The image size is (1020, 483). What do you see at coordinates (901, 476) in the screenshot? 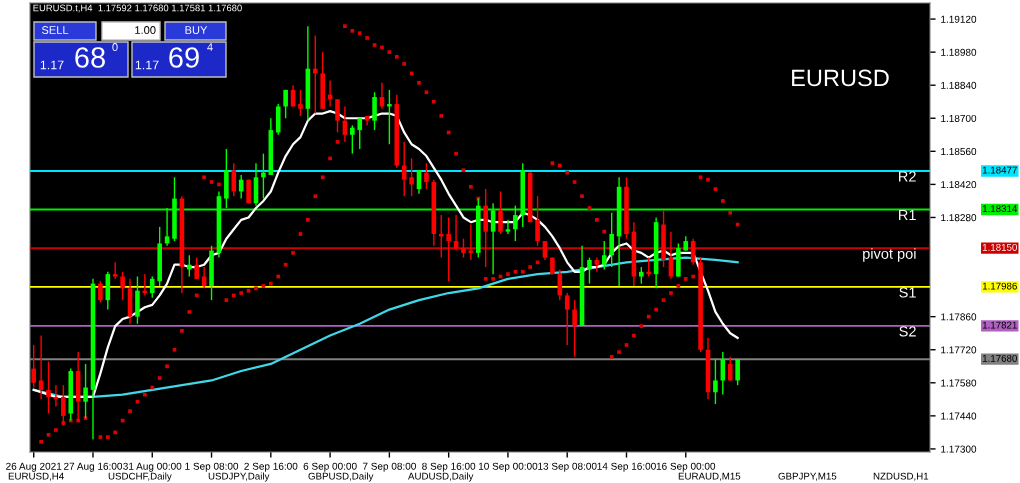
I see `text: NZDUSD,H1` at bounding box center [901, 476].